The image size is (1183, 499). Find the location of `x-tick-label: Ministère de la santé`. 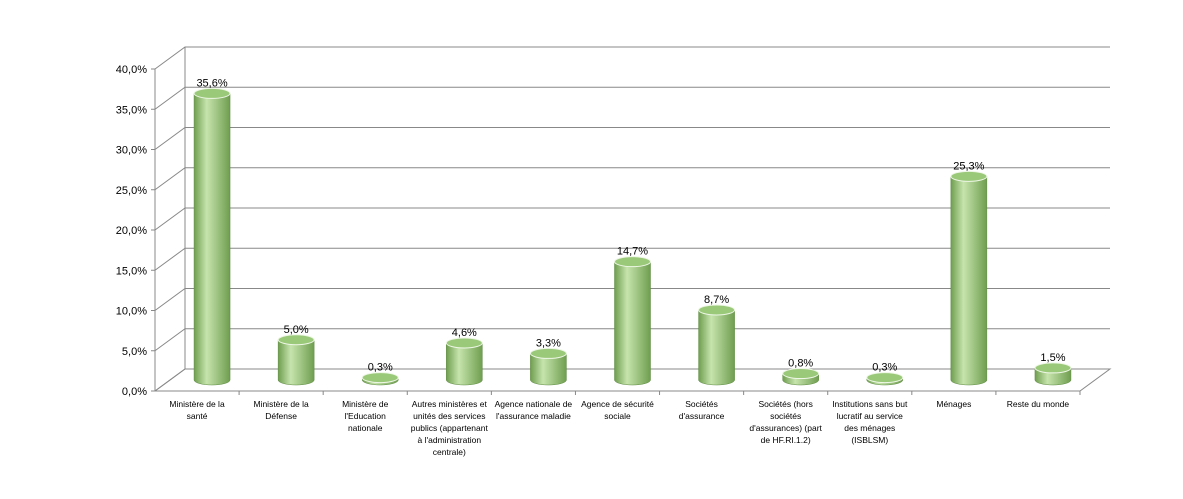

x-tick-label: Ministère de la santé is located at coordinates (197, 410).